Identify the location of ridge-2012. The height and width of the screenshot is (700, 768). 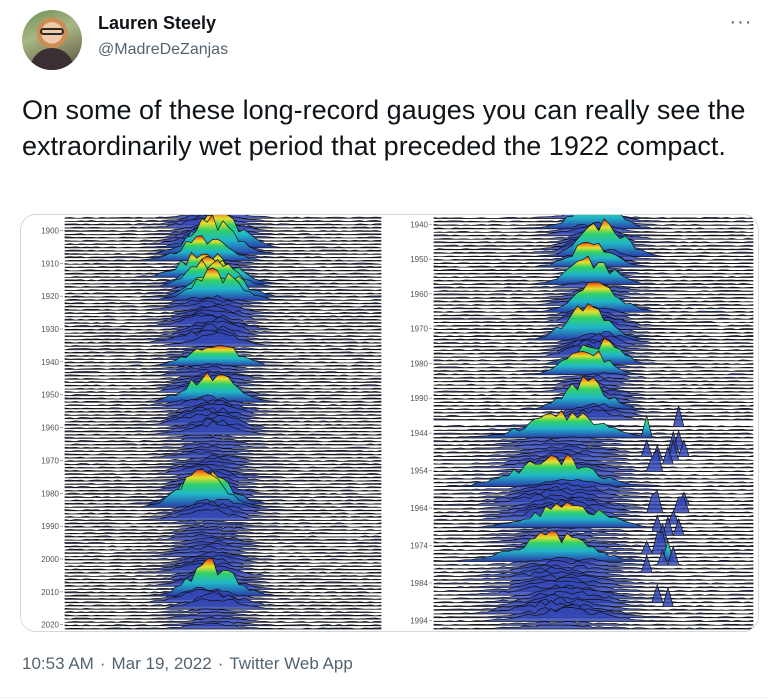
(223, 593).